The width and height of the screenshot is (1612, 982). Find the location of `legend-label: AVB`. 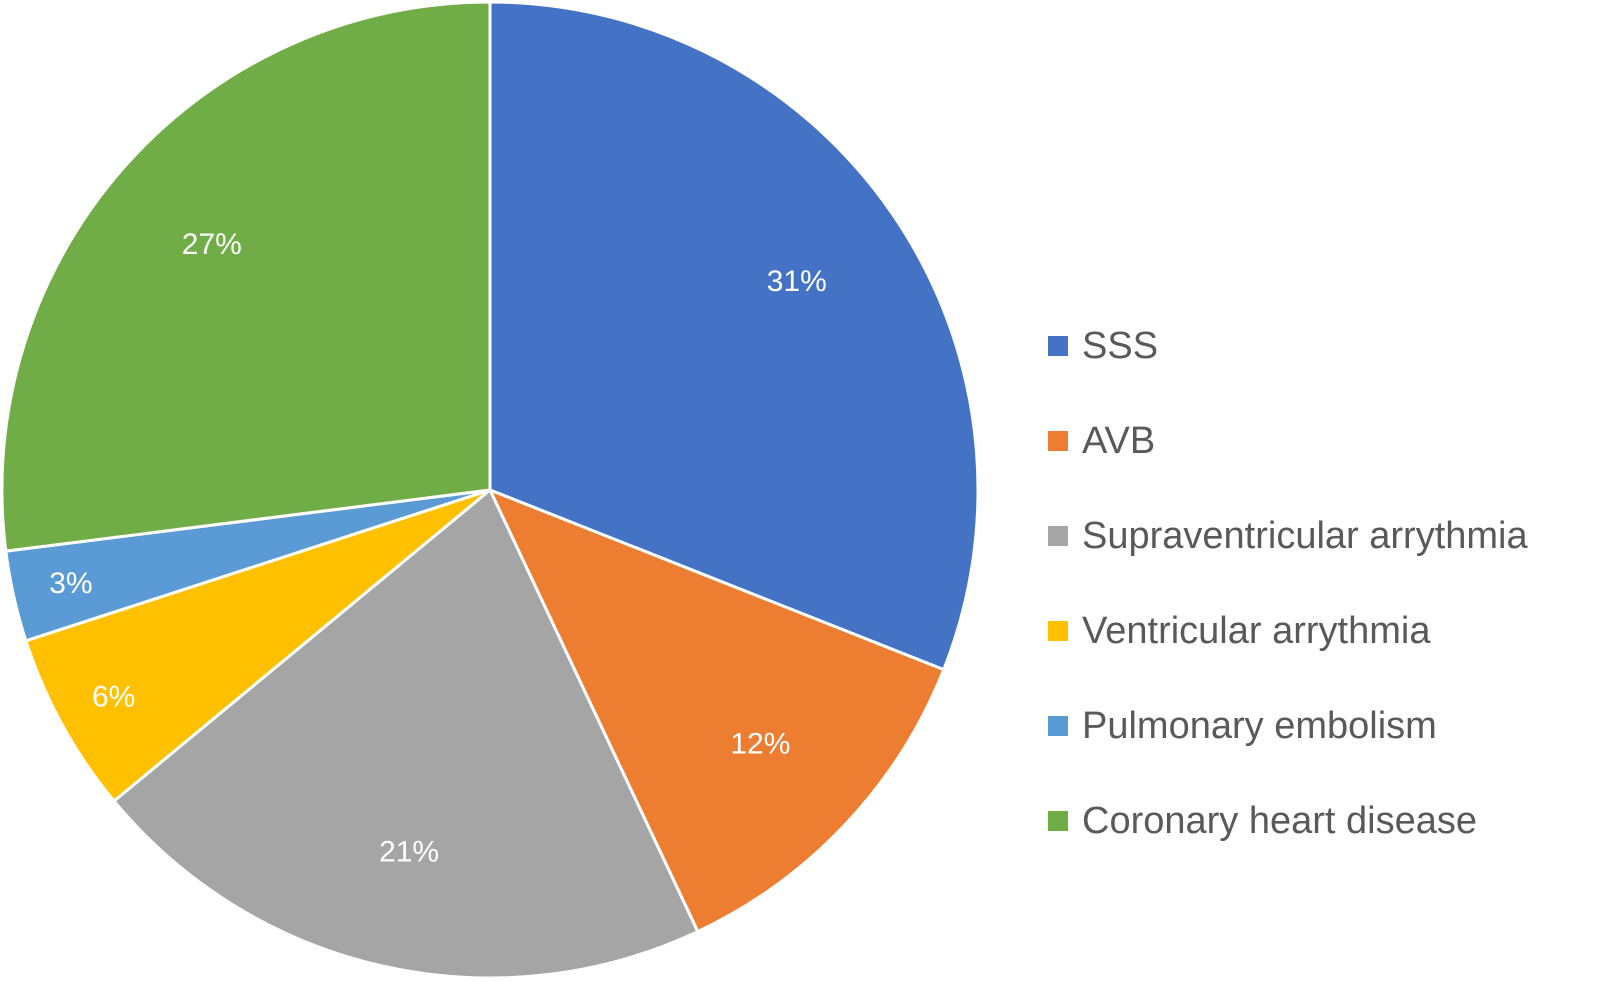

legend-label: AVB is located at coordinates (1119, 441).